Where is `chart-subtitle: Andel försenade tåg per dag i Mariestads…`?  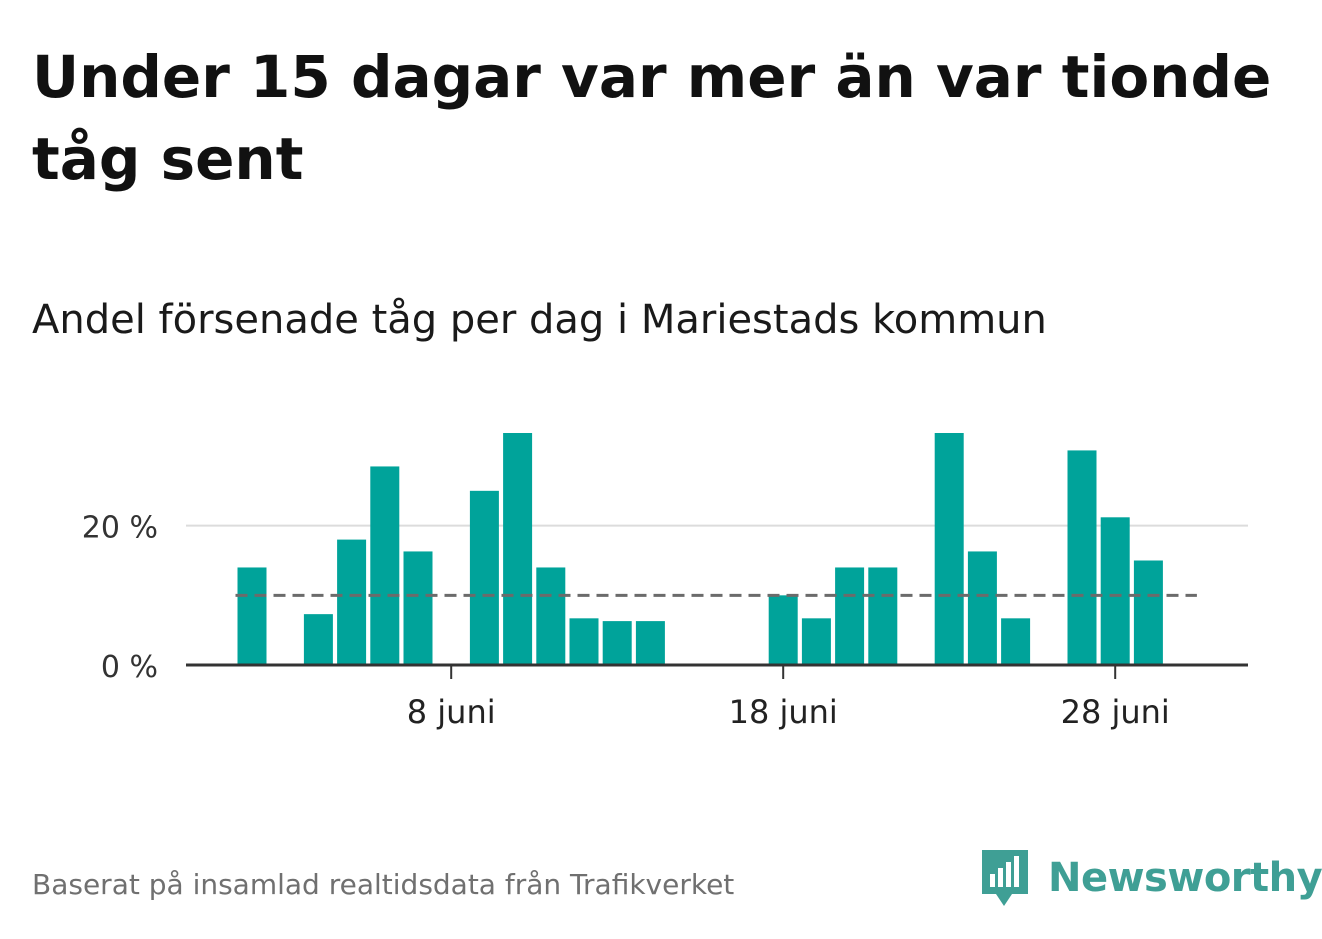
chart-subtitle: Andel försenade tåg per dag i Mariestads… is located at coordinates (539, 320).